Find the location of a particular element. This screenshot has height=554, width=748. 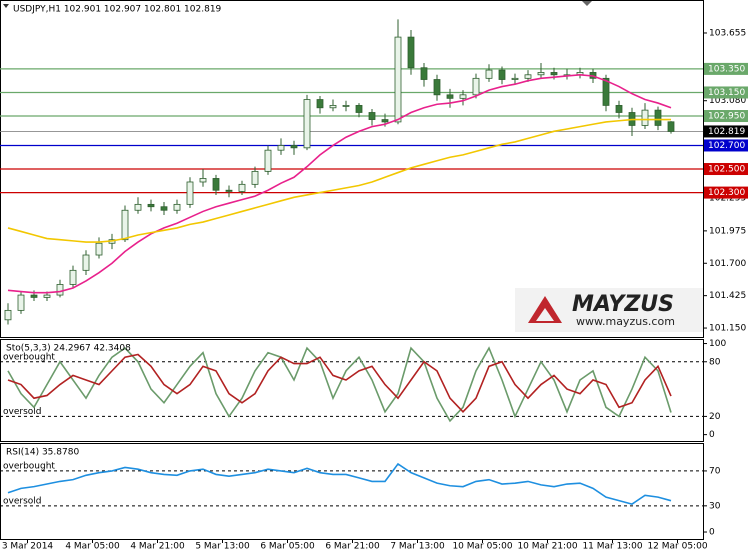

level-label: 103.350 is located at coordinates (726, 69).